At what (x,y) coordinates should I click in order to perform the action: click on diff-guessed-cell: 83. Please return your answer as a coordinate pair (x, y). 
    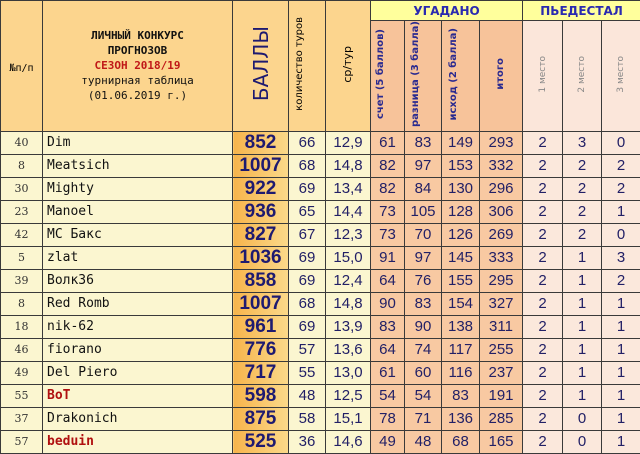
    Looking at the image, I should click on (423, 303).